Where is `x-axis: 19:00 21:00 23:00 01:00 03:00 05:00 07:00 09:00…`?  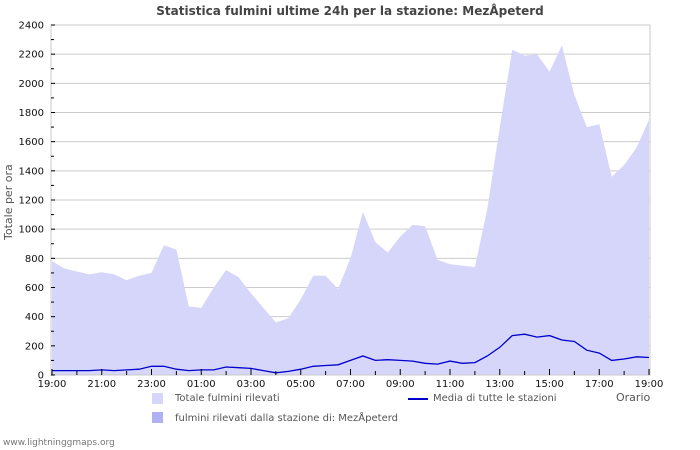
x-axis: 19:00 21:00 23:00 01:00 03:00 05:00 07:00 09:00… is located at coordinates (351, 379).